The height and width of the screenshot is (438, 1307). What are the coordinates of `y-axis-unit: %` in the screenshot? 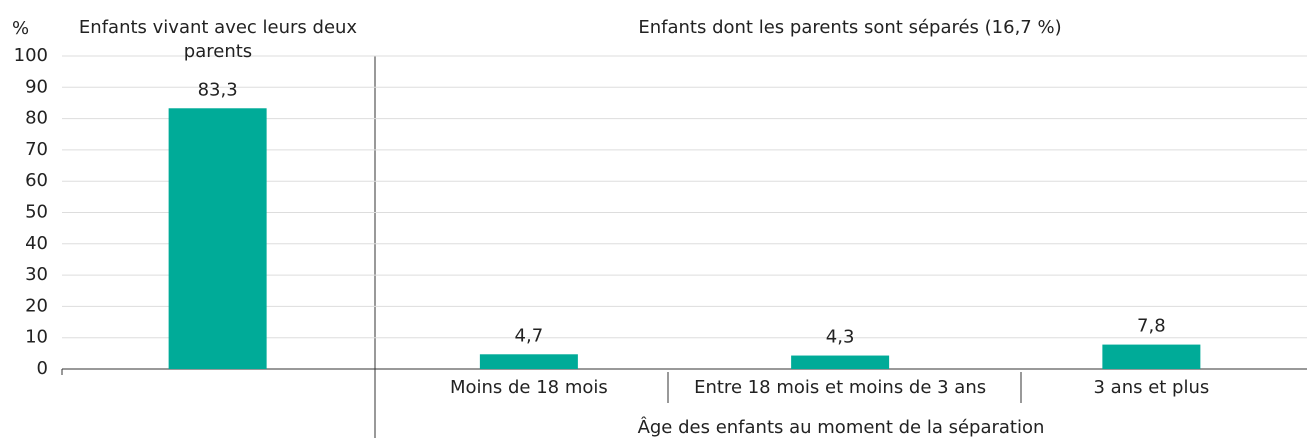 It's located at (20, 28).